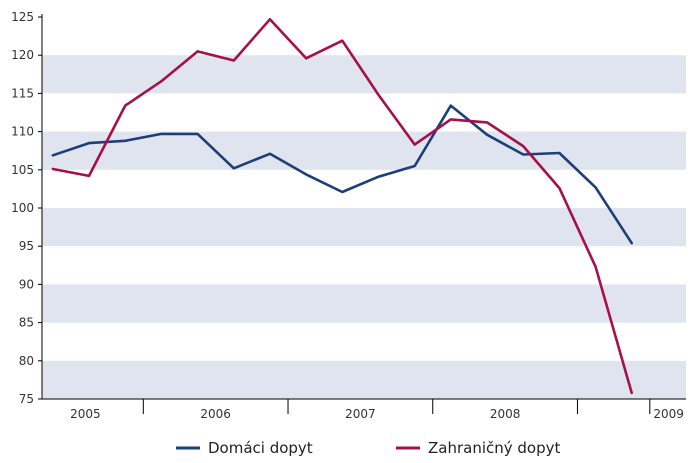 The height and width of the screenshot is (463, 690). Describe the element at coordinates (22, 132) in the screenshot. I see `y-tick-label: 110` at that location.